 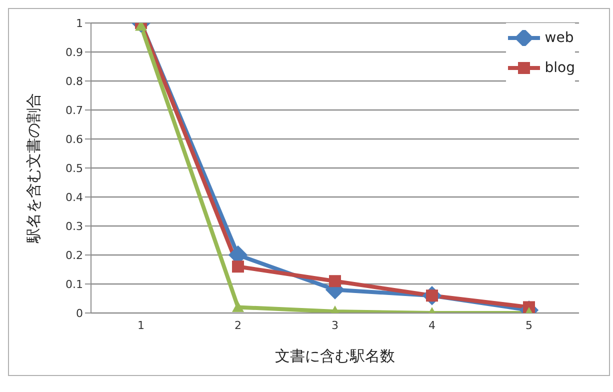 What do you see at coordinates (74, 284) in the screenshot?
I see `y-tick-label: 0.1` at bounding box center [74, 284].